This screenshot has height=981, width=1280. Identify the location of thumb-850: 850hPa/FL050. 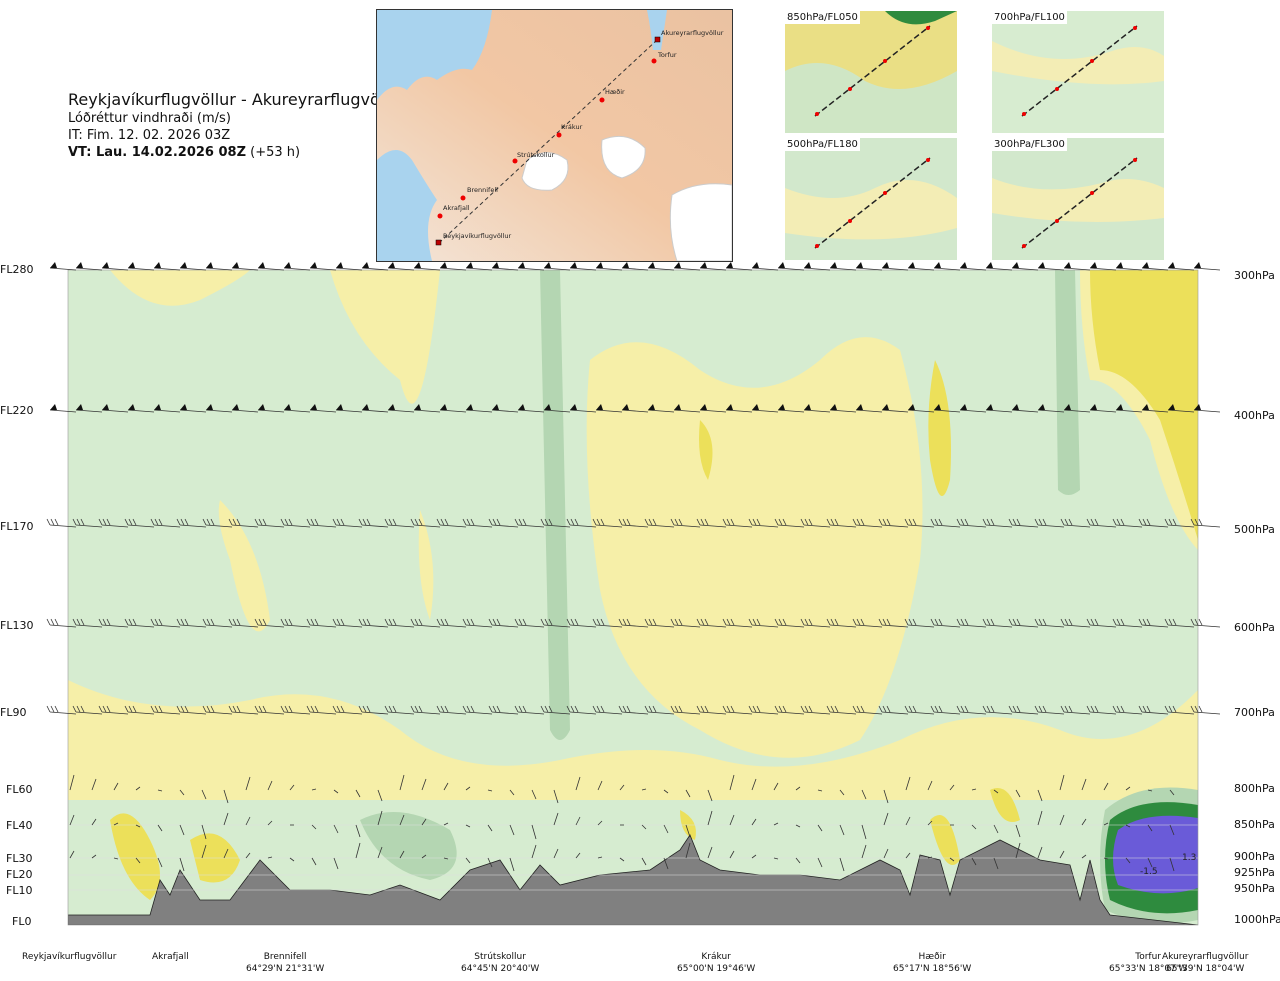
(871, 72).